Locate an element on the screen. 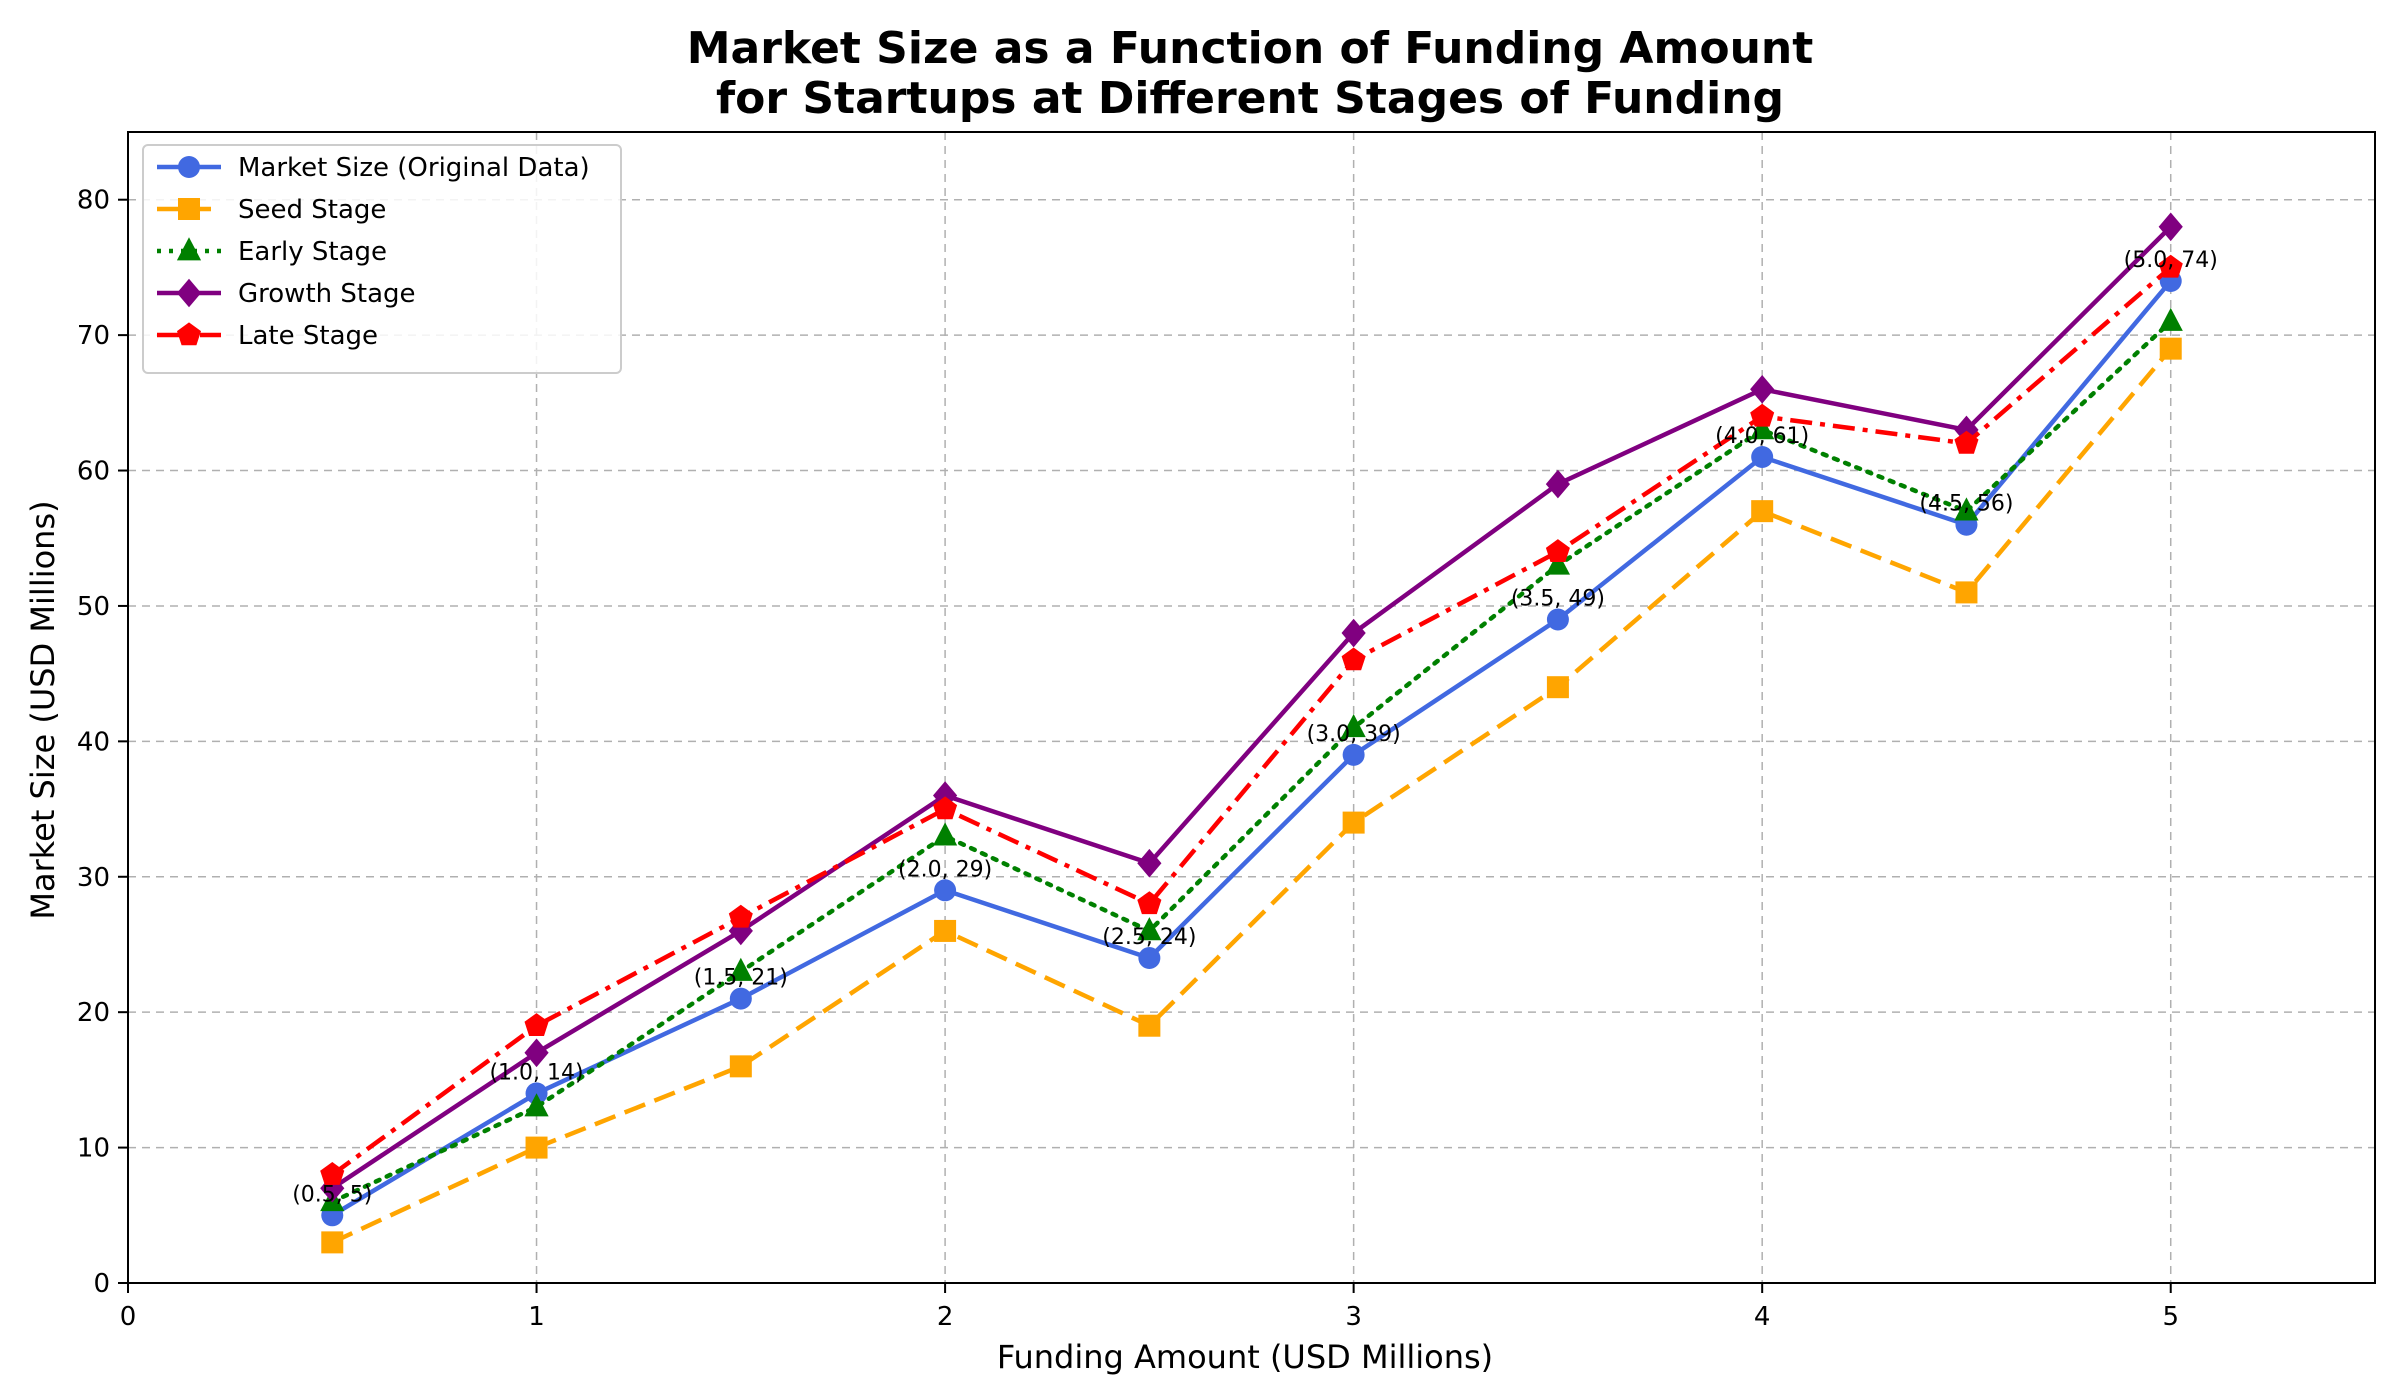 This screenshot has height=1400, width=2400. y-tick-label: 20 is located at coordinates (93, 1013).